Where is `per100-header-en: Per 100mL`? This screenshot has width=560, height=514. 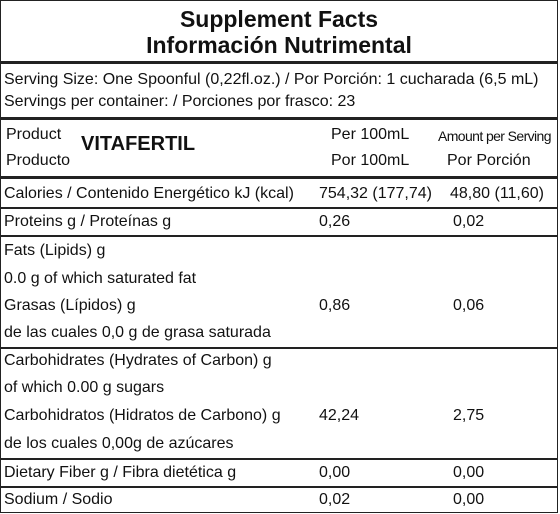 per100-header-en: Per 100mL is located at coordinates (370, 134).